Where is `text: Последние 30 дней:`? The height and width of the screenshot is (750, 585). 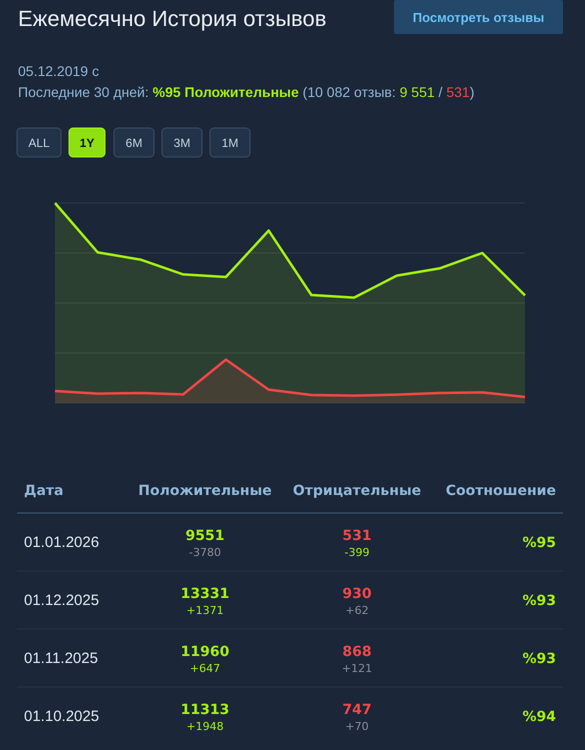 text: Последние 30 дней: is located at coordinates (85, 92).